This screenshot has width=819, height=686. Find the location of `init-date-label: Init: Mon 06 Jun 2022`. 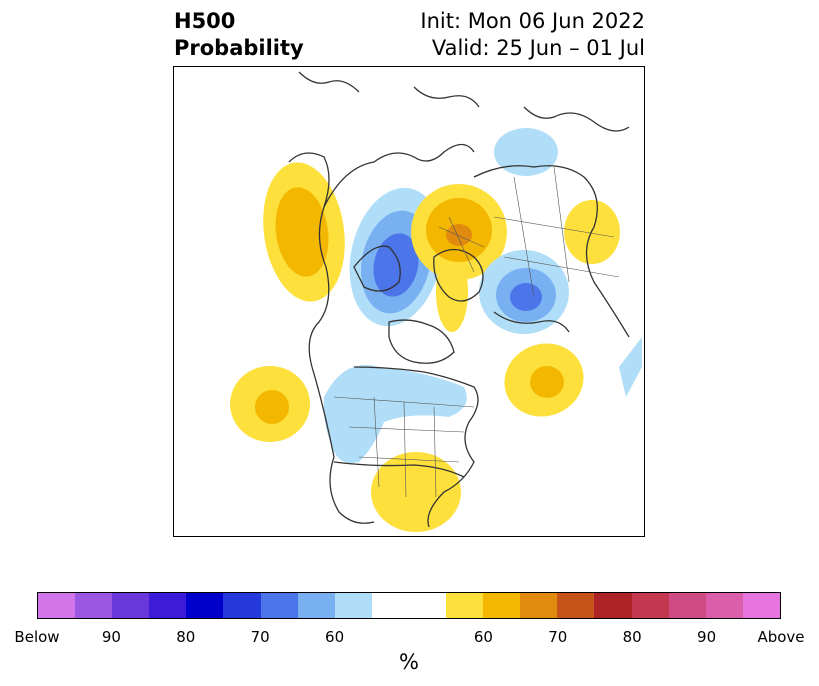

init-date-label: Init: Mon 06 Jun 2022 is located at coordinates (532, 21).